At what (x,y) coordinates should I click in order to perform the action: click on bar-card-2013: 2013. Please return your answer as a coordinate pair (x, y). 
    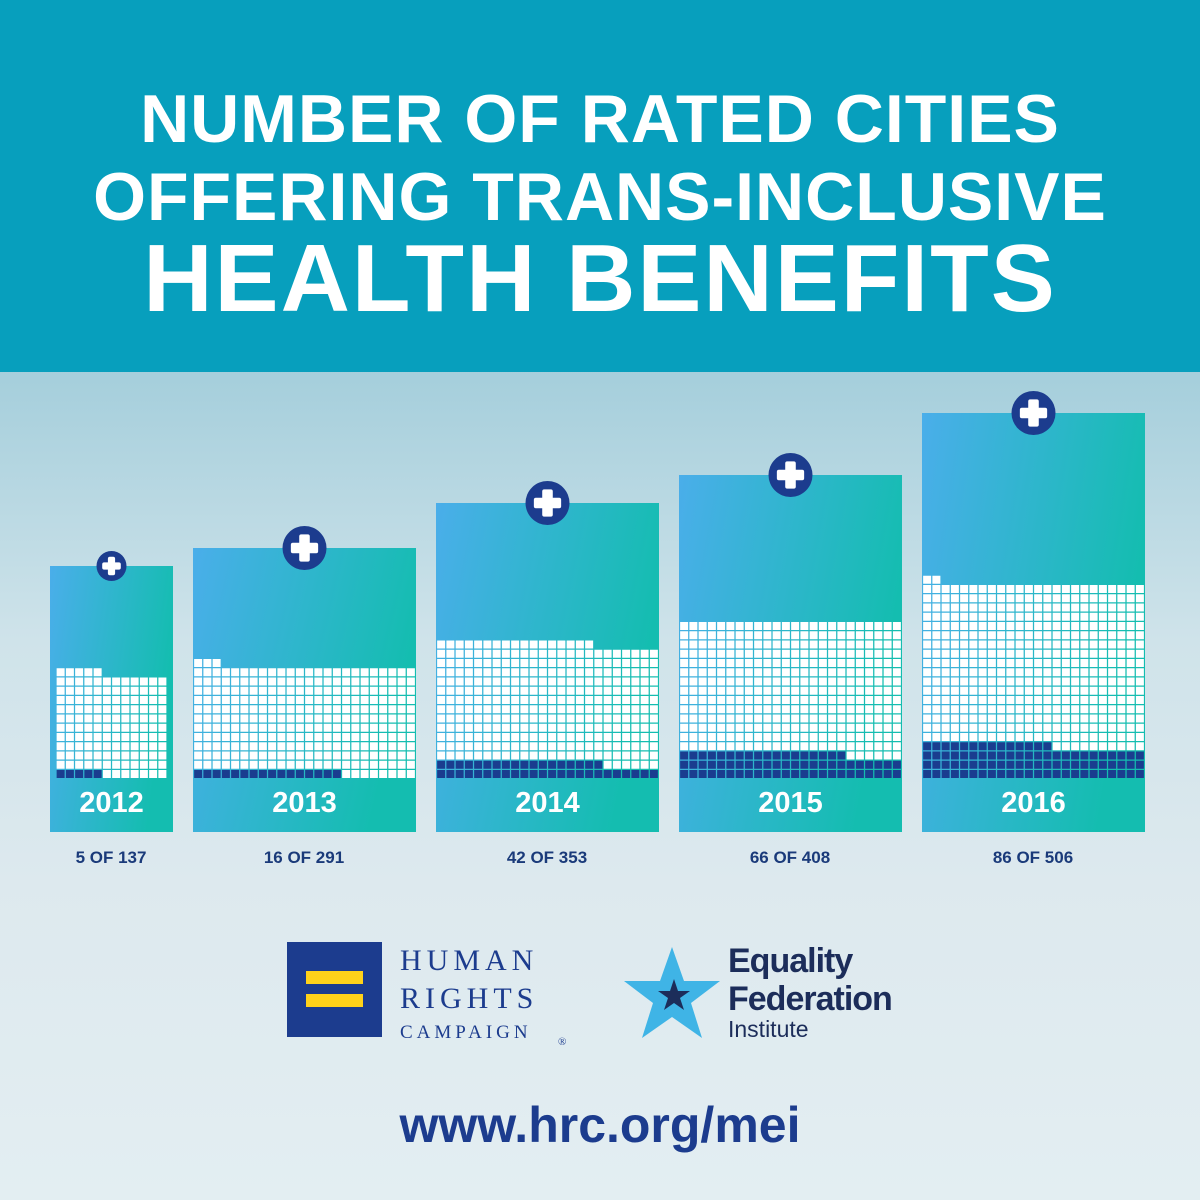
    Looking at the image, I should click on (304, 679).